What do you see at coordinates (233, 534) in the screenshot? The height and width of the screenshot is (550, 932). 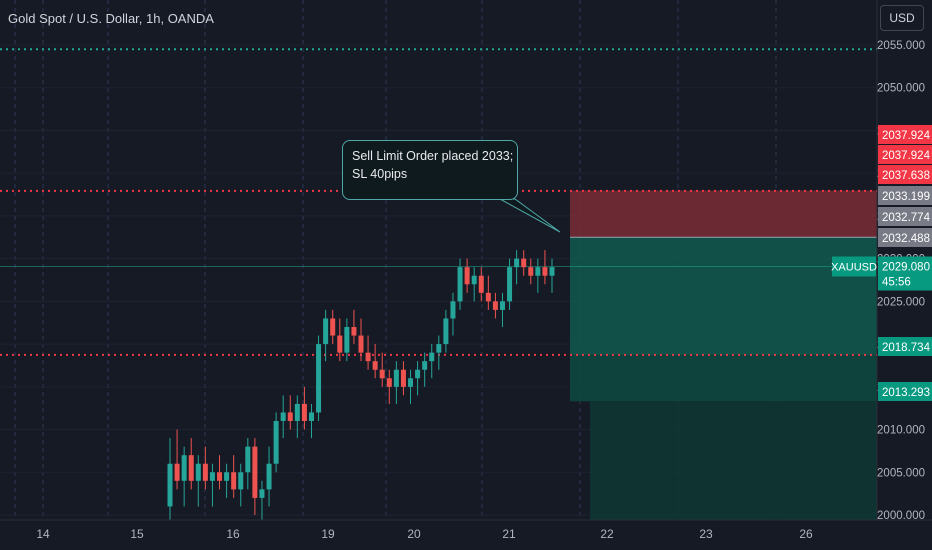 I see `x-tick-label: 16` at bounding box center [233, 534].